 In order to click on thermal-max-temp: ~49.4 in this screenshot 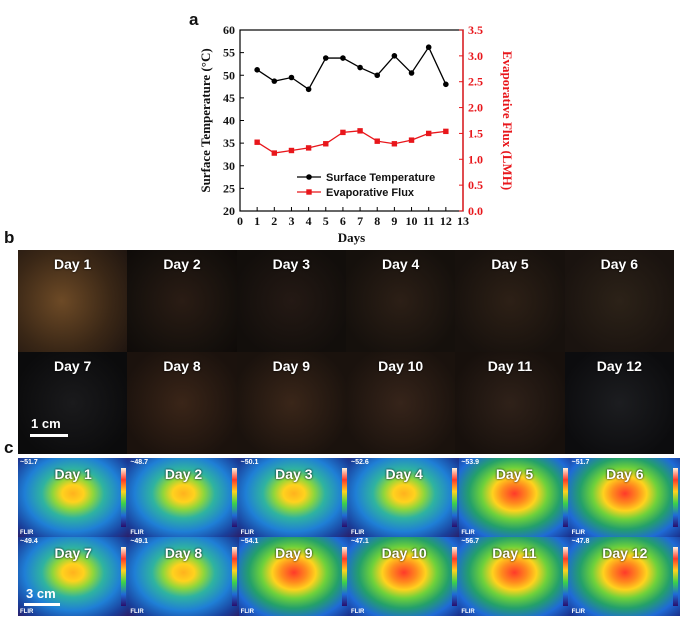, I will do `click(29, 541)`.